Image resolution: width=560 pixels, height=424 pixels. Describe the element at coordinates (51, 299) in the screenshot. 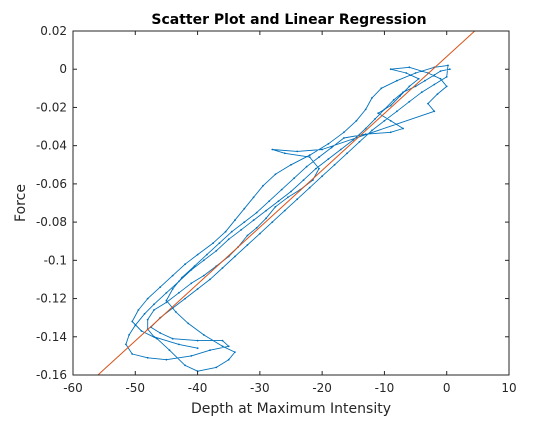

I see `y-tick-label: -0.12` at that location.